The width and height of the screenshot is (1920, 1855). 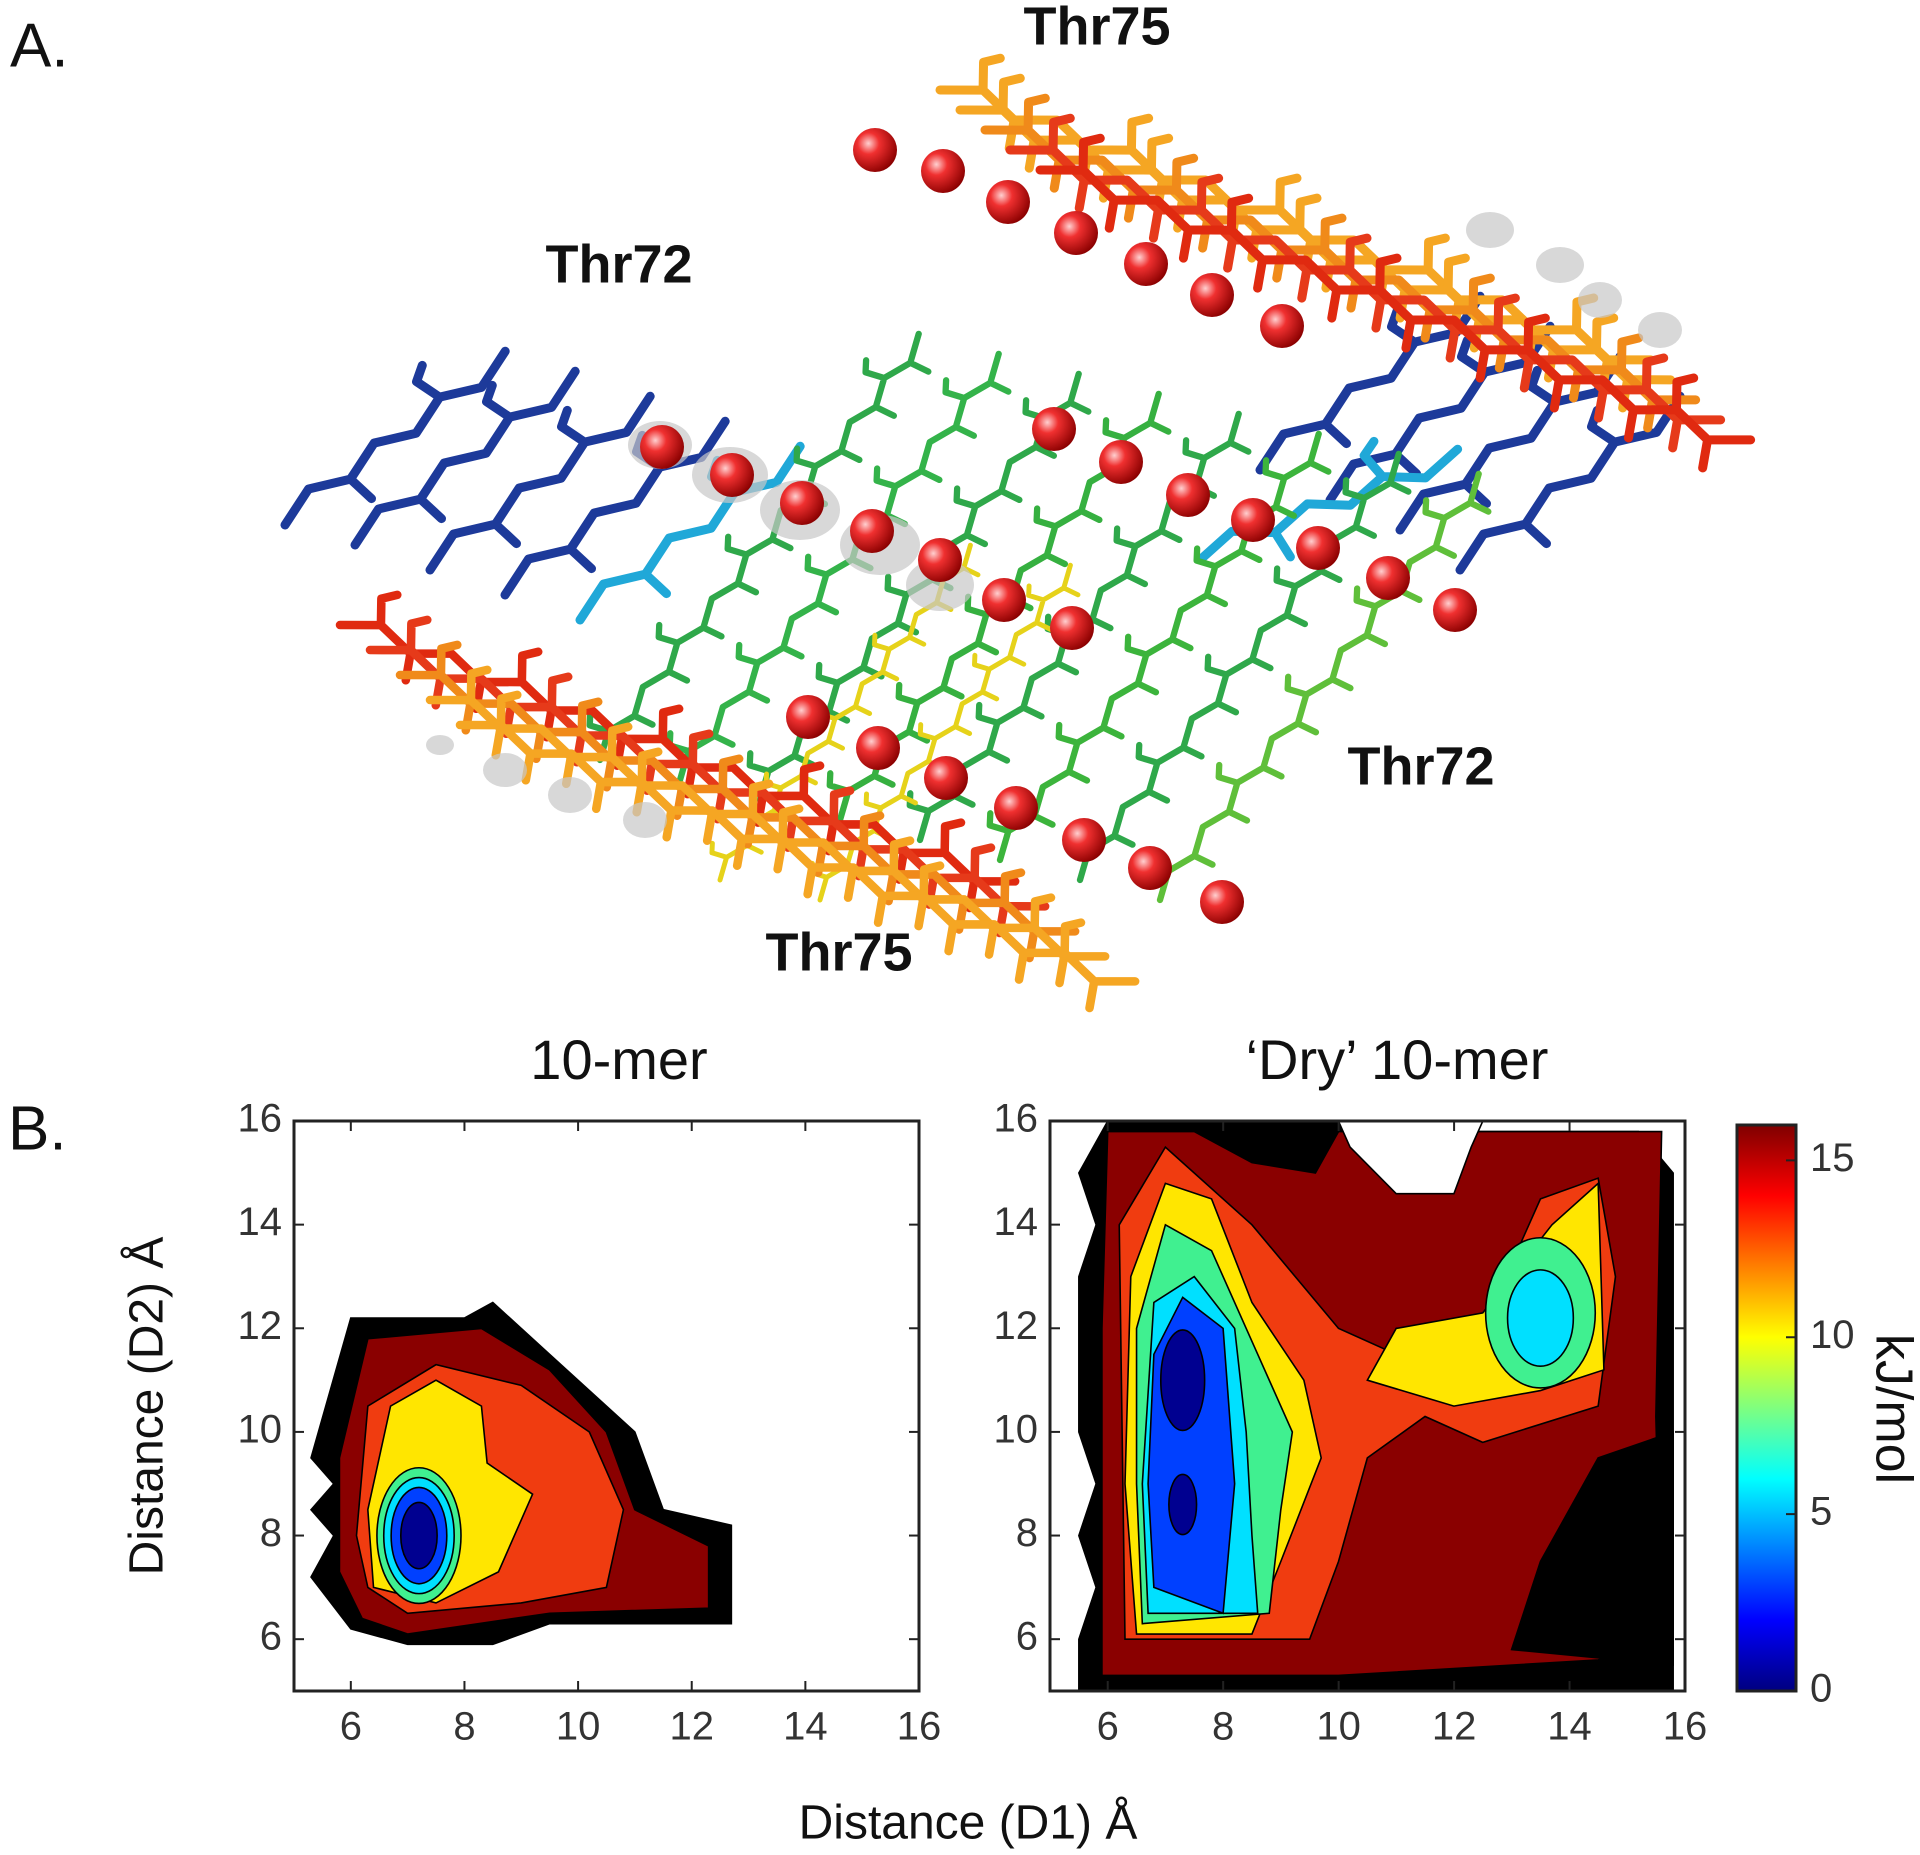 What do you see at coordinates (1397, 1059) in the screenshot?
I see `plot-title: ‘Dry’ 10-mer` at bounding box center [1397, 1059].